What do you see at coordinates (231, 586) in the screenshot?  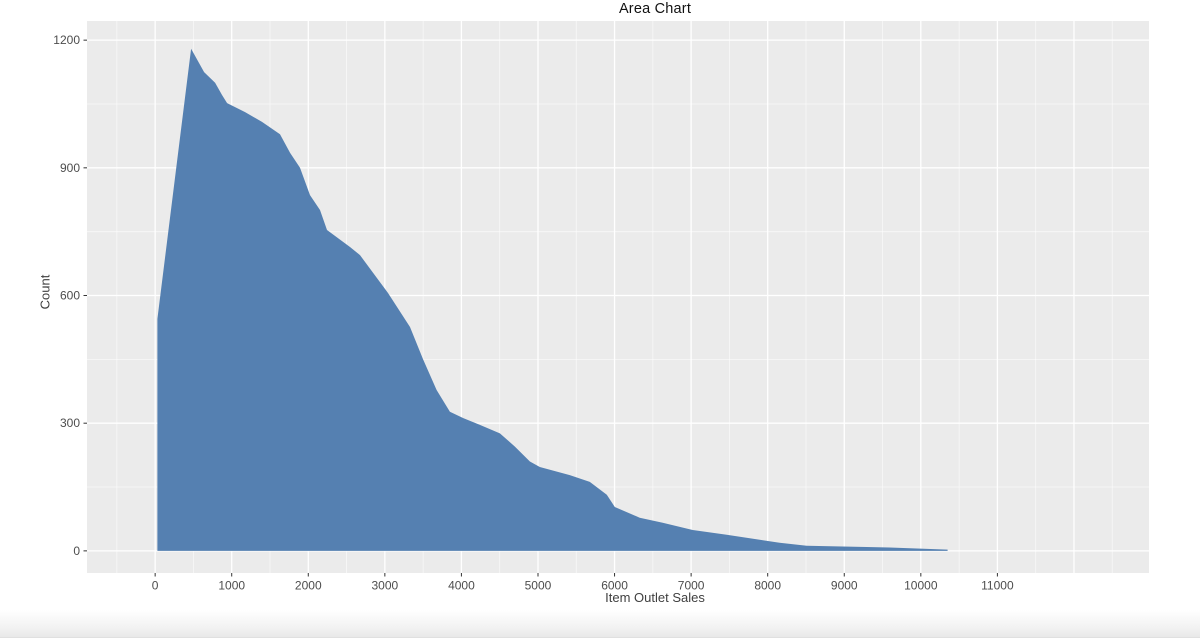 I see `x-tick-label: 1000` at bounding box center [231, 586].